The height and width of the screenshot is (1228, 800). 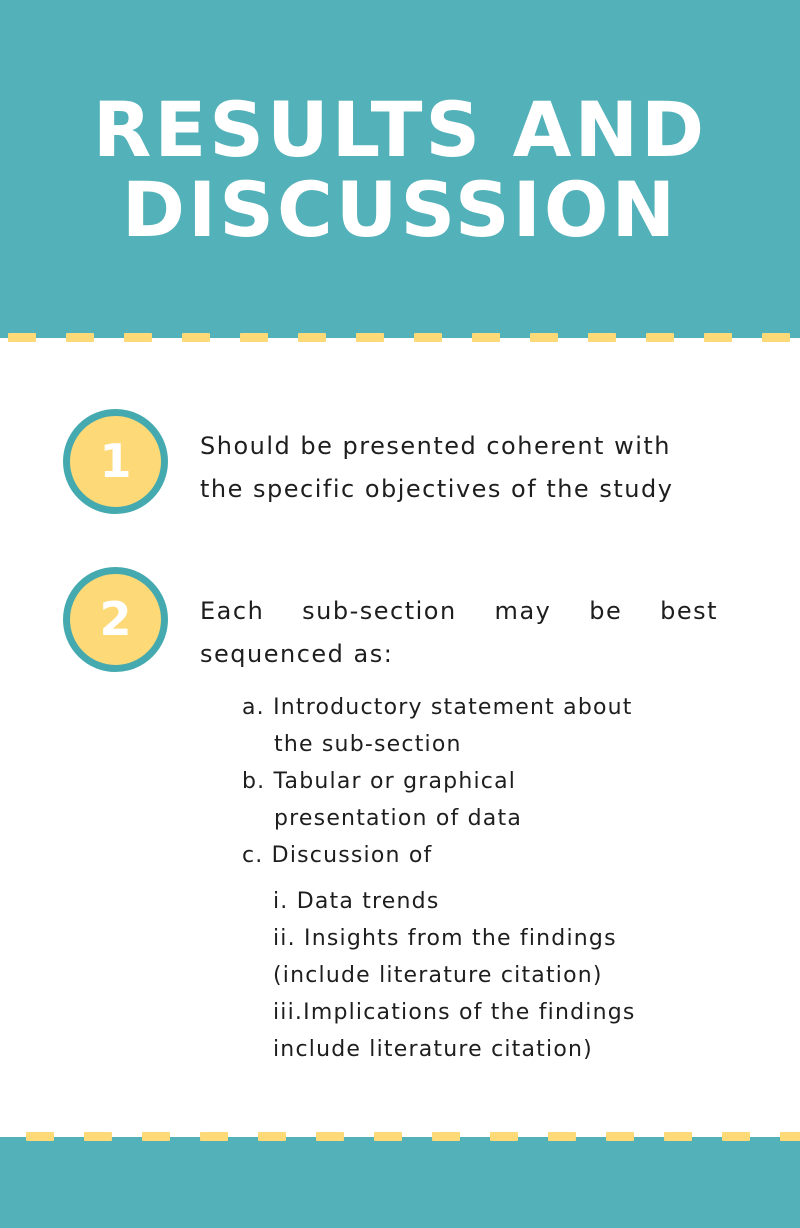 What do you see at coordinates (454, 1012) in the screenshot?
I see `discussion-item-iii-line-1: iii.Implications of the findings` at bounding box center [454, 1012].